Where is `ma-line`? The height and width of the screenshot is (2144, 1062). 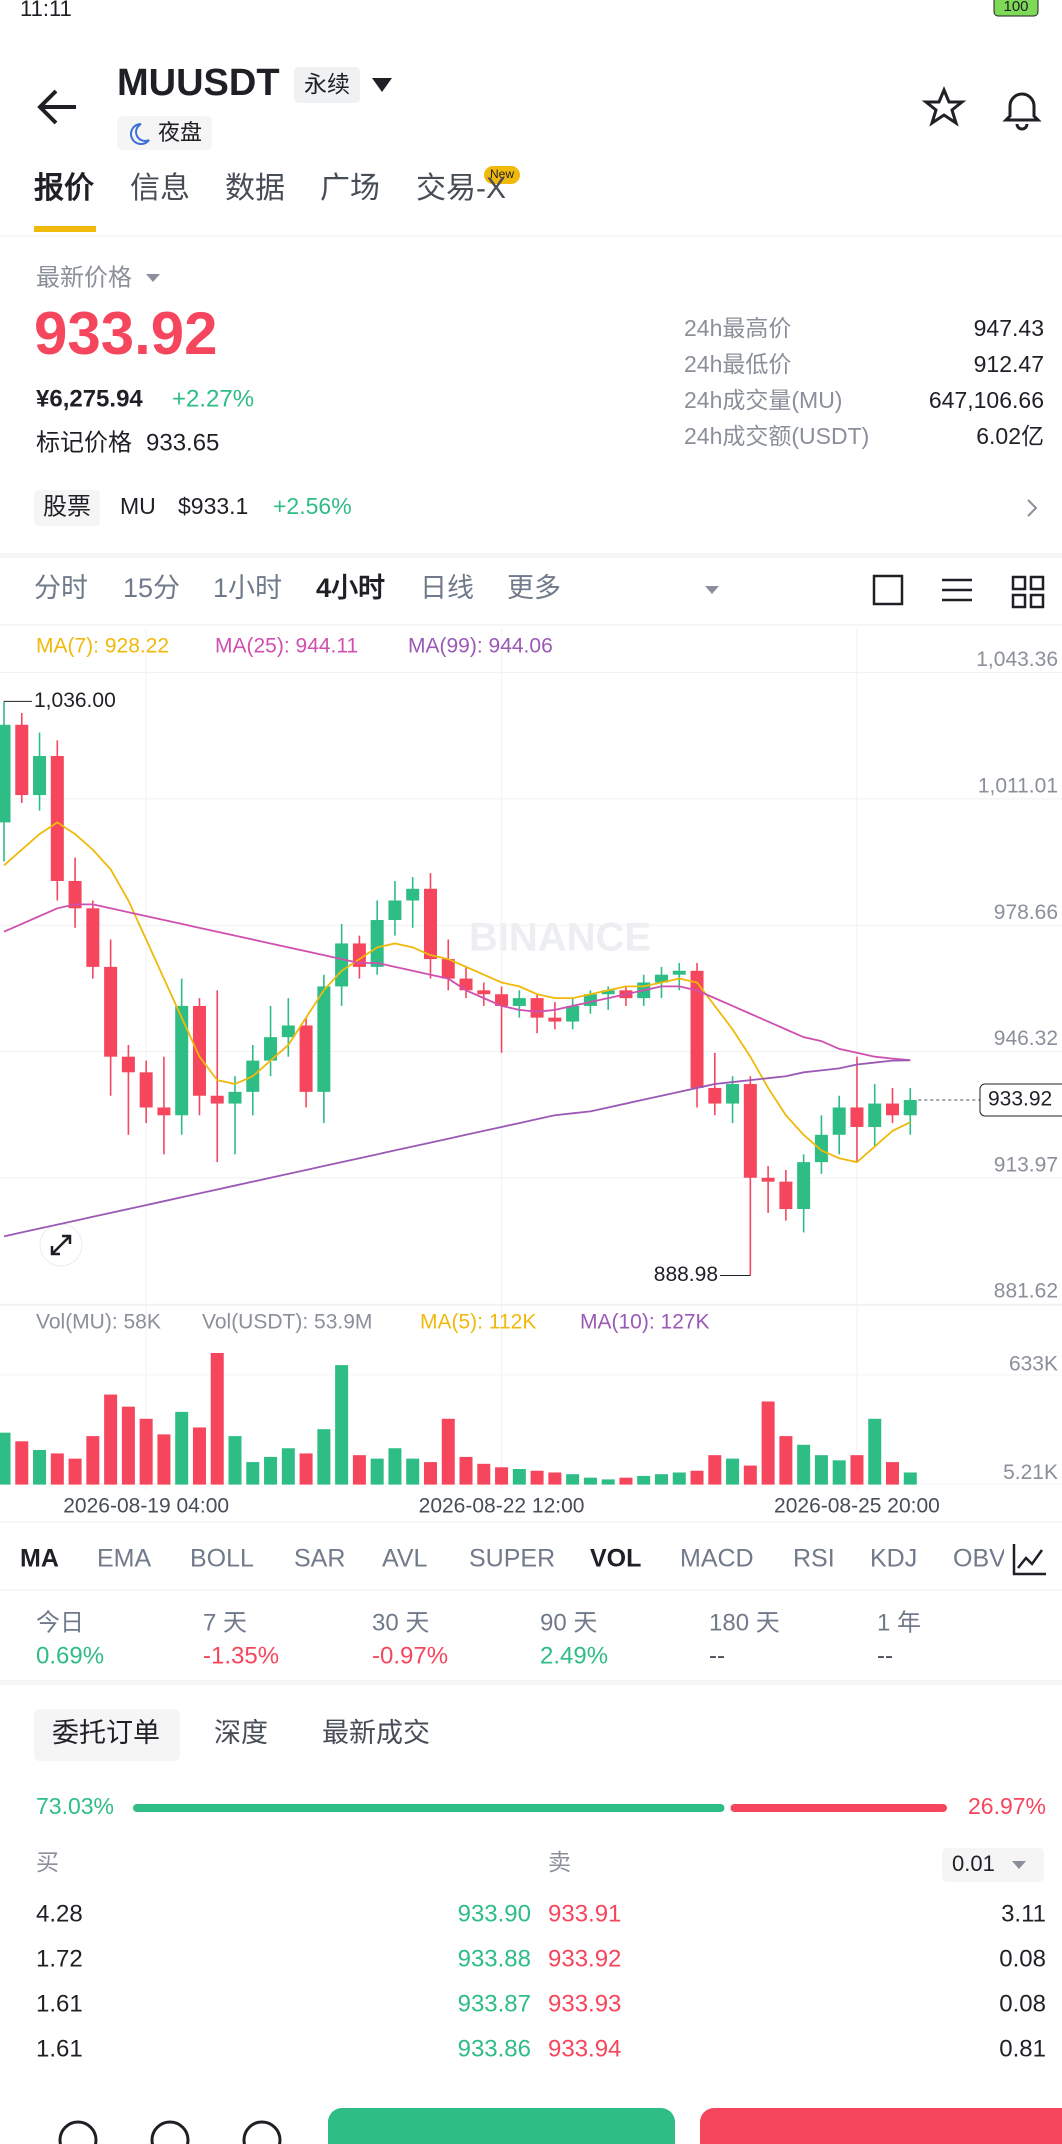
ma-line is located at coordinates (457, 1148).